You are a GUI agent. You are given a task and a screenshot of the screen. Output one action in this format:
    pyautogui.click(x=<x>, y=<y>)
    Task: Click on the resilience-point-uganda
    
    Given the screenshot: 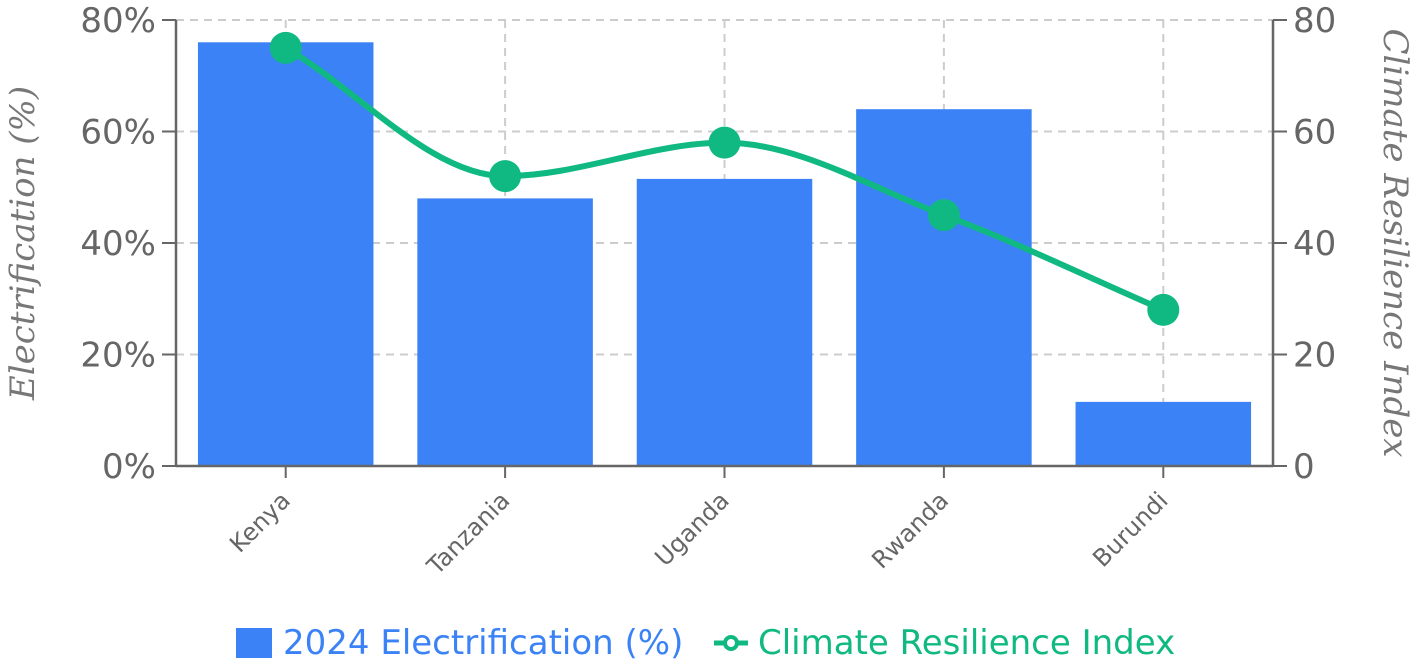 What is the action you would take?
    pyautogui.click(x=724, y=142)
    